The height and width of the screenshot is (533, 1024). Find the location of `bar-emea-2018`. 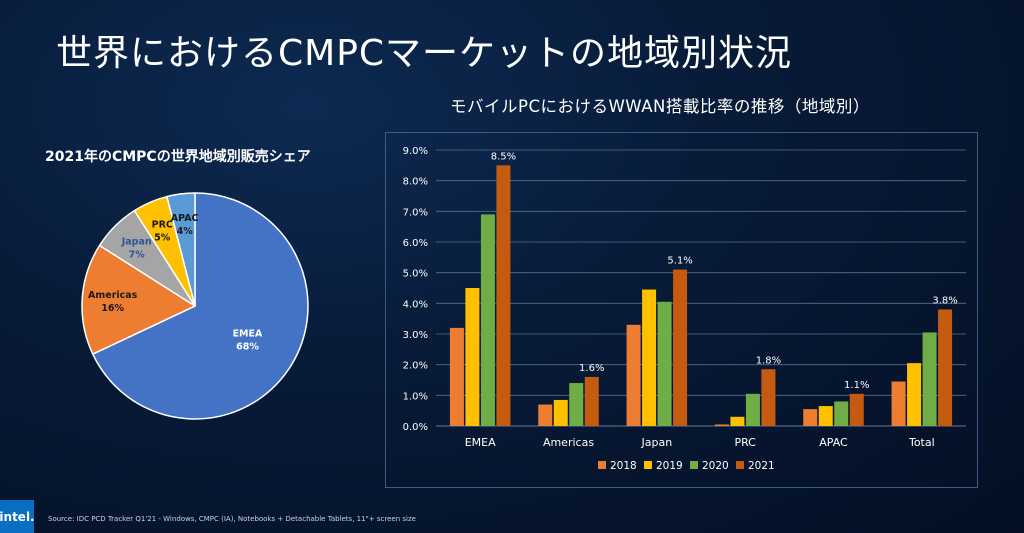

bar-emea-2018 is located at coordinates (456, 376).